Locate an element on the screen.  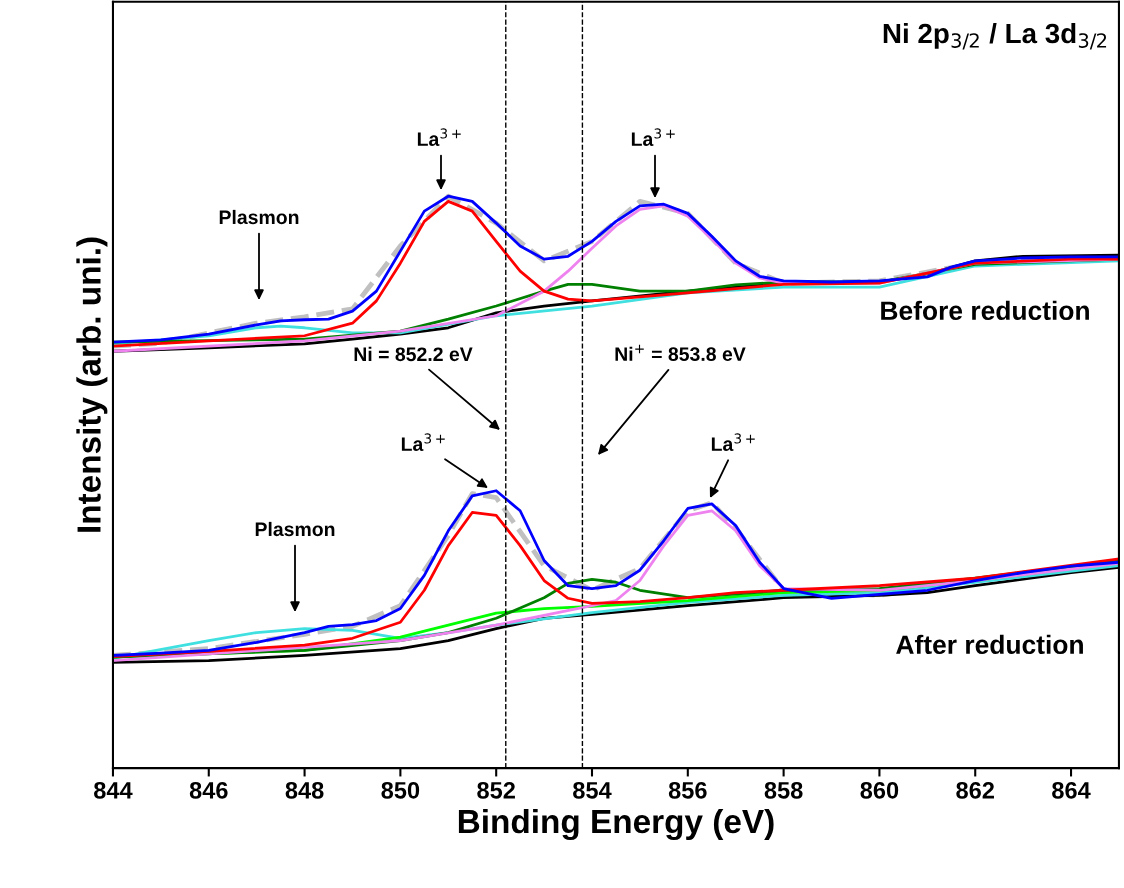
x-axis-title: Binding Energy (eV) is located at coordinates (616, 824).